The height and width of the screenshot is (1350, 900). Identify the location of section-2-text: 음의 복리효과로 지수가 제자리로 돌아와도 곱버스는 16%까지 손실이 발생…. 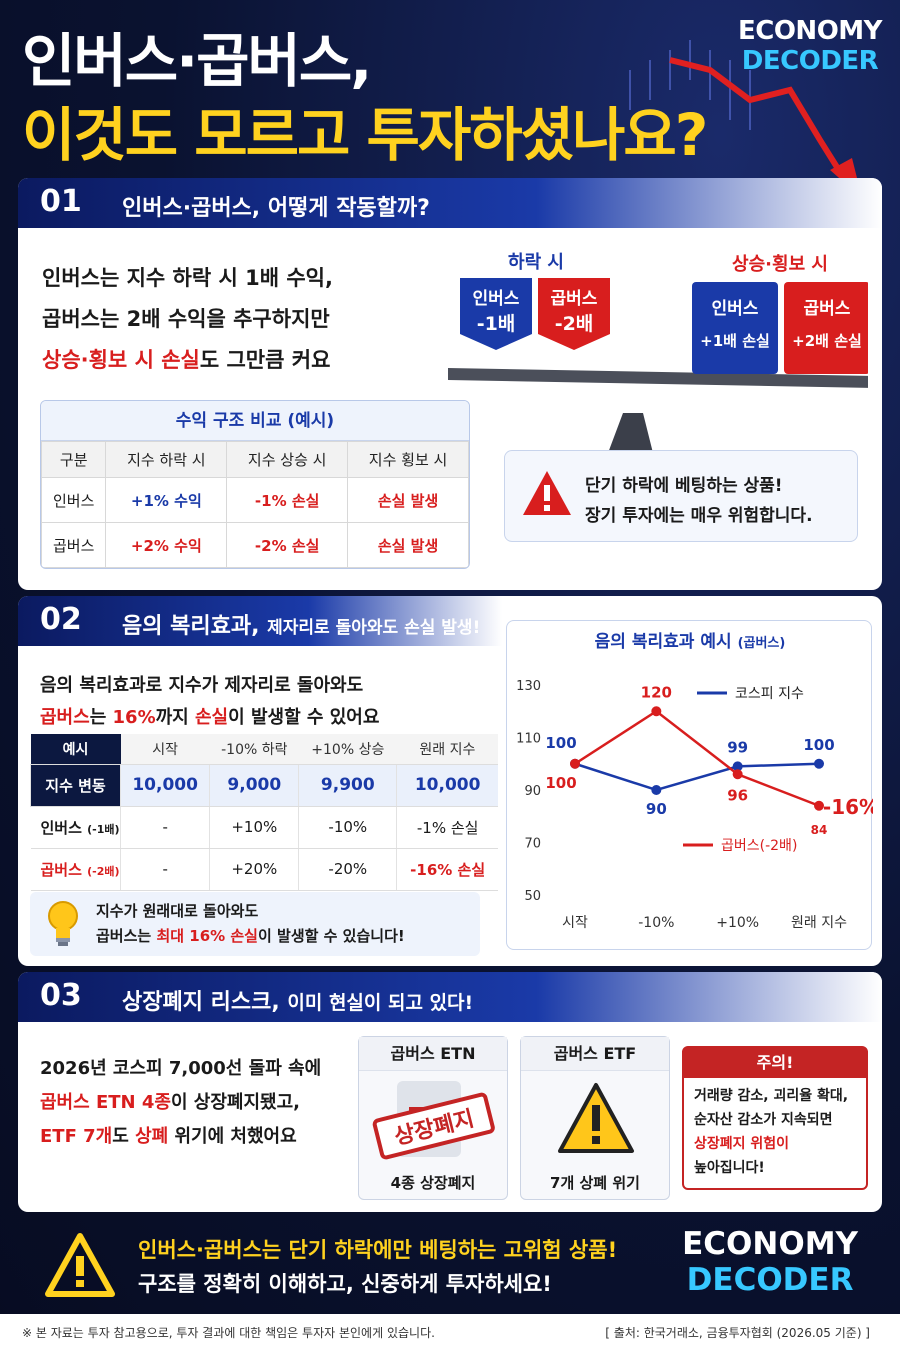
(209, 702).